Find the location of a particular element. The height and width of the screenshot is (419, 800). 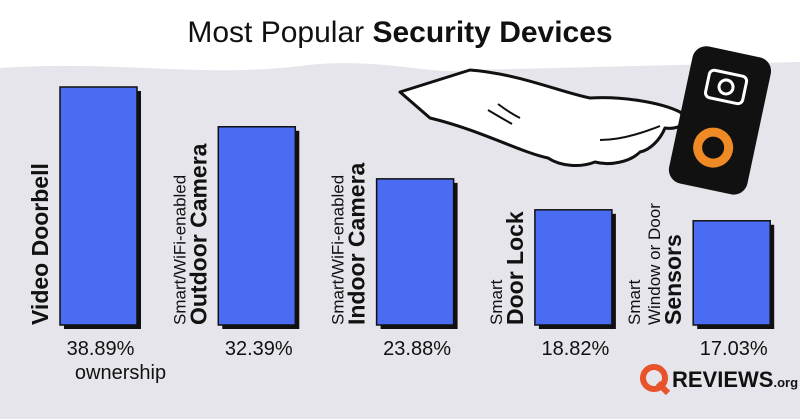

value-label: 17.03% is located at coordinates (734, 349).